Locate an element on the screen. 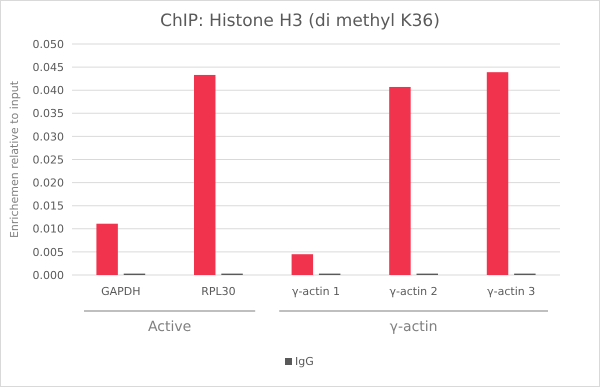 The width and height of the screenshot is (600, 387). legend-label: IgG is located at coordinates (304, 361).